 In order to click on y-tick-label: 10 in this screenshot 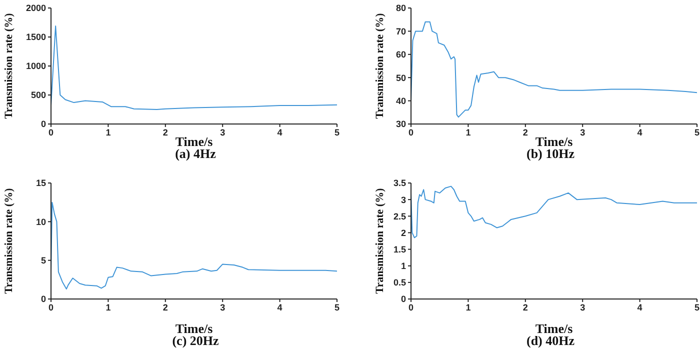, I will do `click(41, 221)`.